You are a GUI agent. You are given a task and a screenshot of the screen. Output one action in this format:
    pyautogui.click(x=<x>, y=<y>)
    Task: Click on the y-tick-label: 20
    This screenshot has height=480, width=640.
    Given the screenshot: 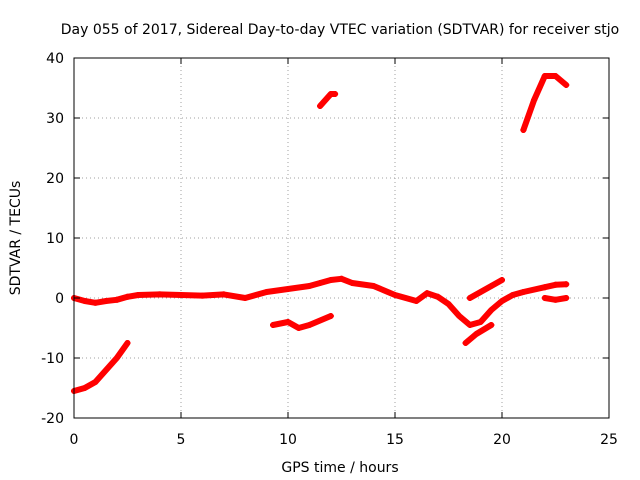 What is the action you would take?
    pyautogui.click(x=55, y=179)
    